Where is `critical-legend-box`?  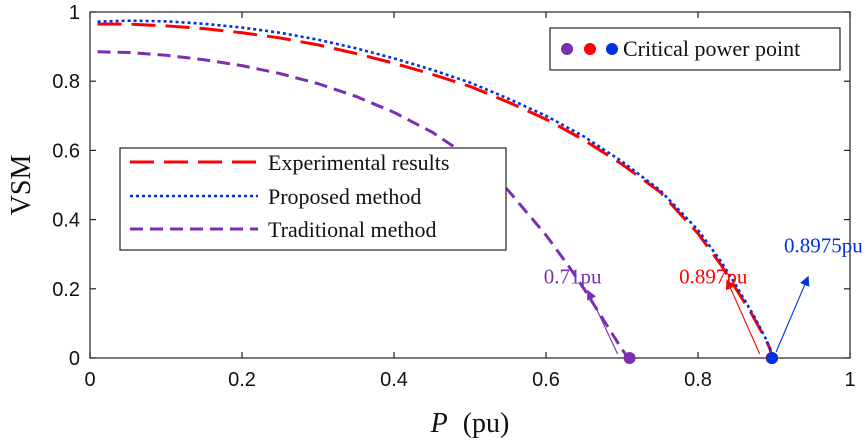
critical-legend-box is located at coordinates (695, 49).